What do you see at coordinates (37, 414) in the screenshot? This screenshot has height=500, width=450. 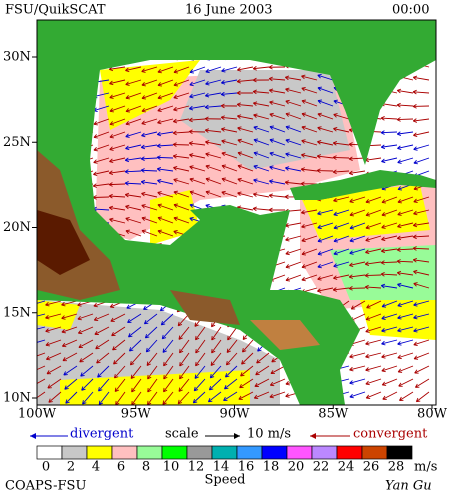 I see `lon-label: 100W` at bounding box center [37, 414].